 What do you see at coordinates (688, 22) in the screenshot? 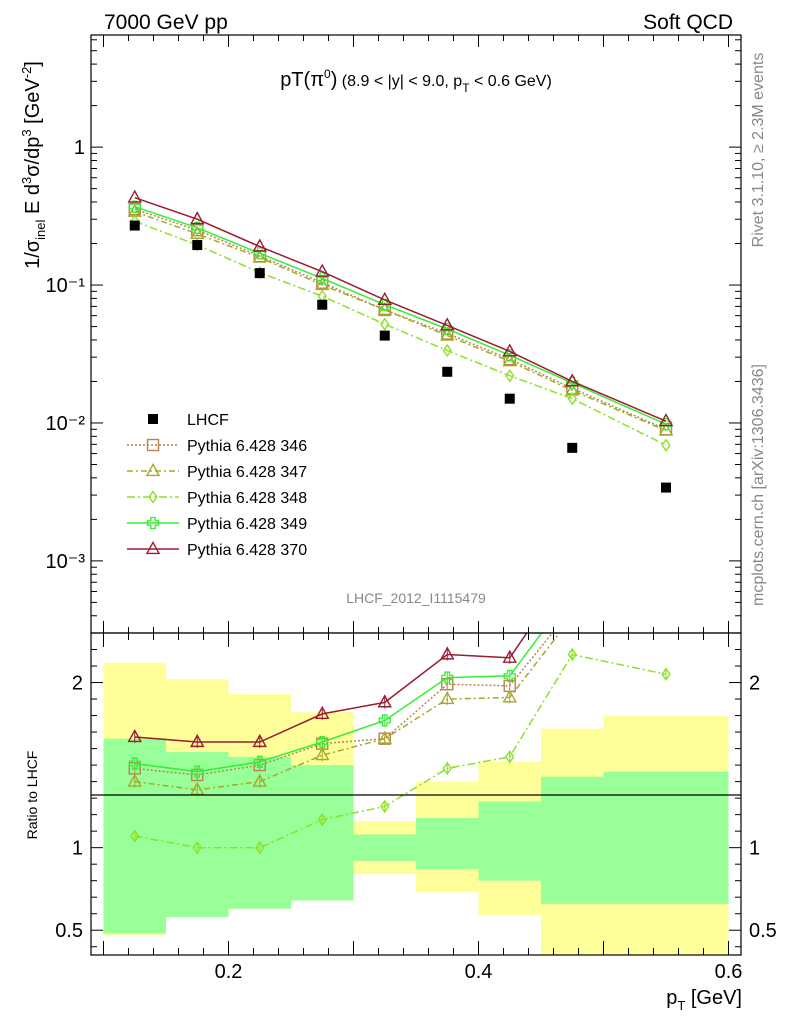
I see `header-right: Soft QCD` at bounding box center [688, 22].